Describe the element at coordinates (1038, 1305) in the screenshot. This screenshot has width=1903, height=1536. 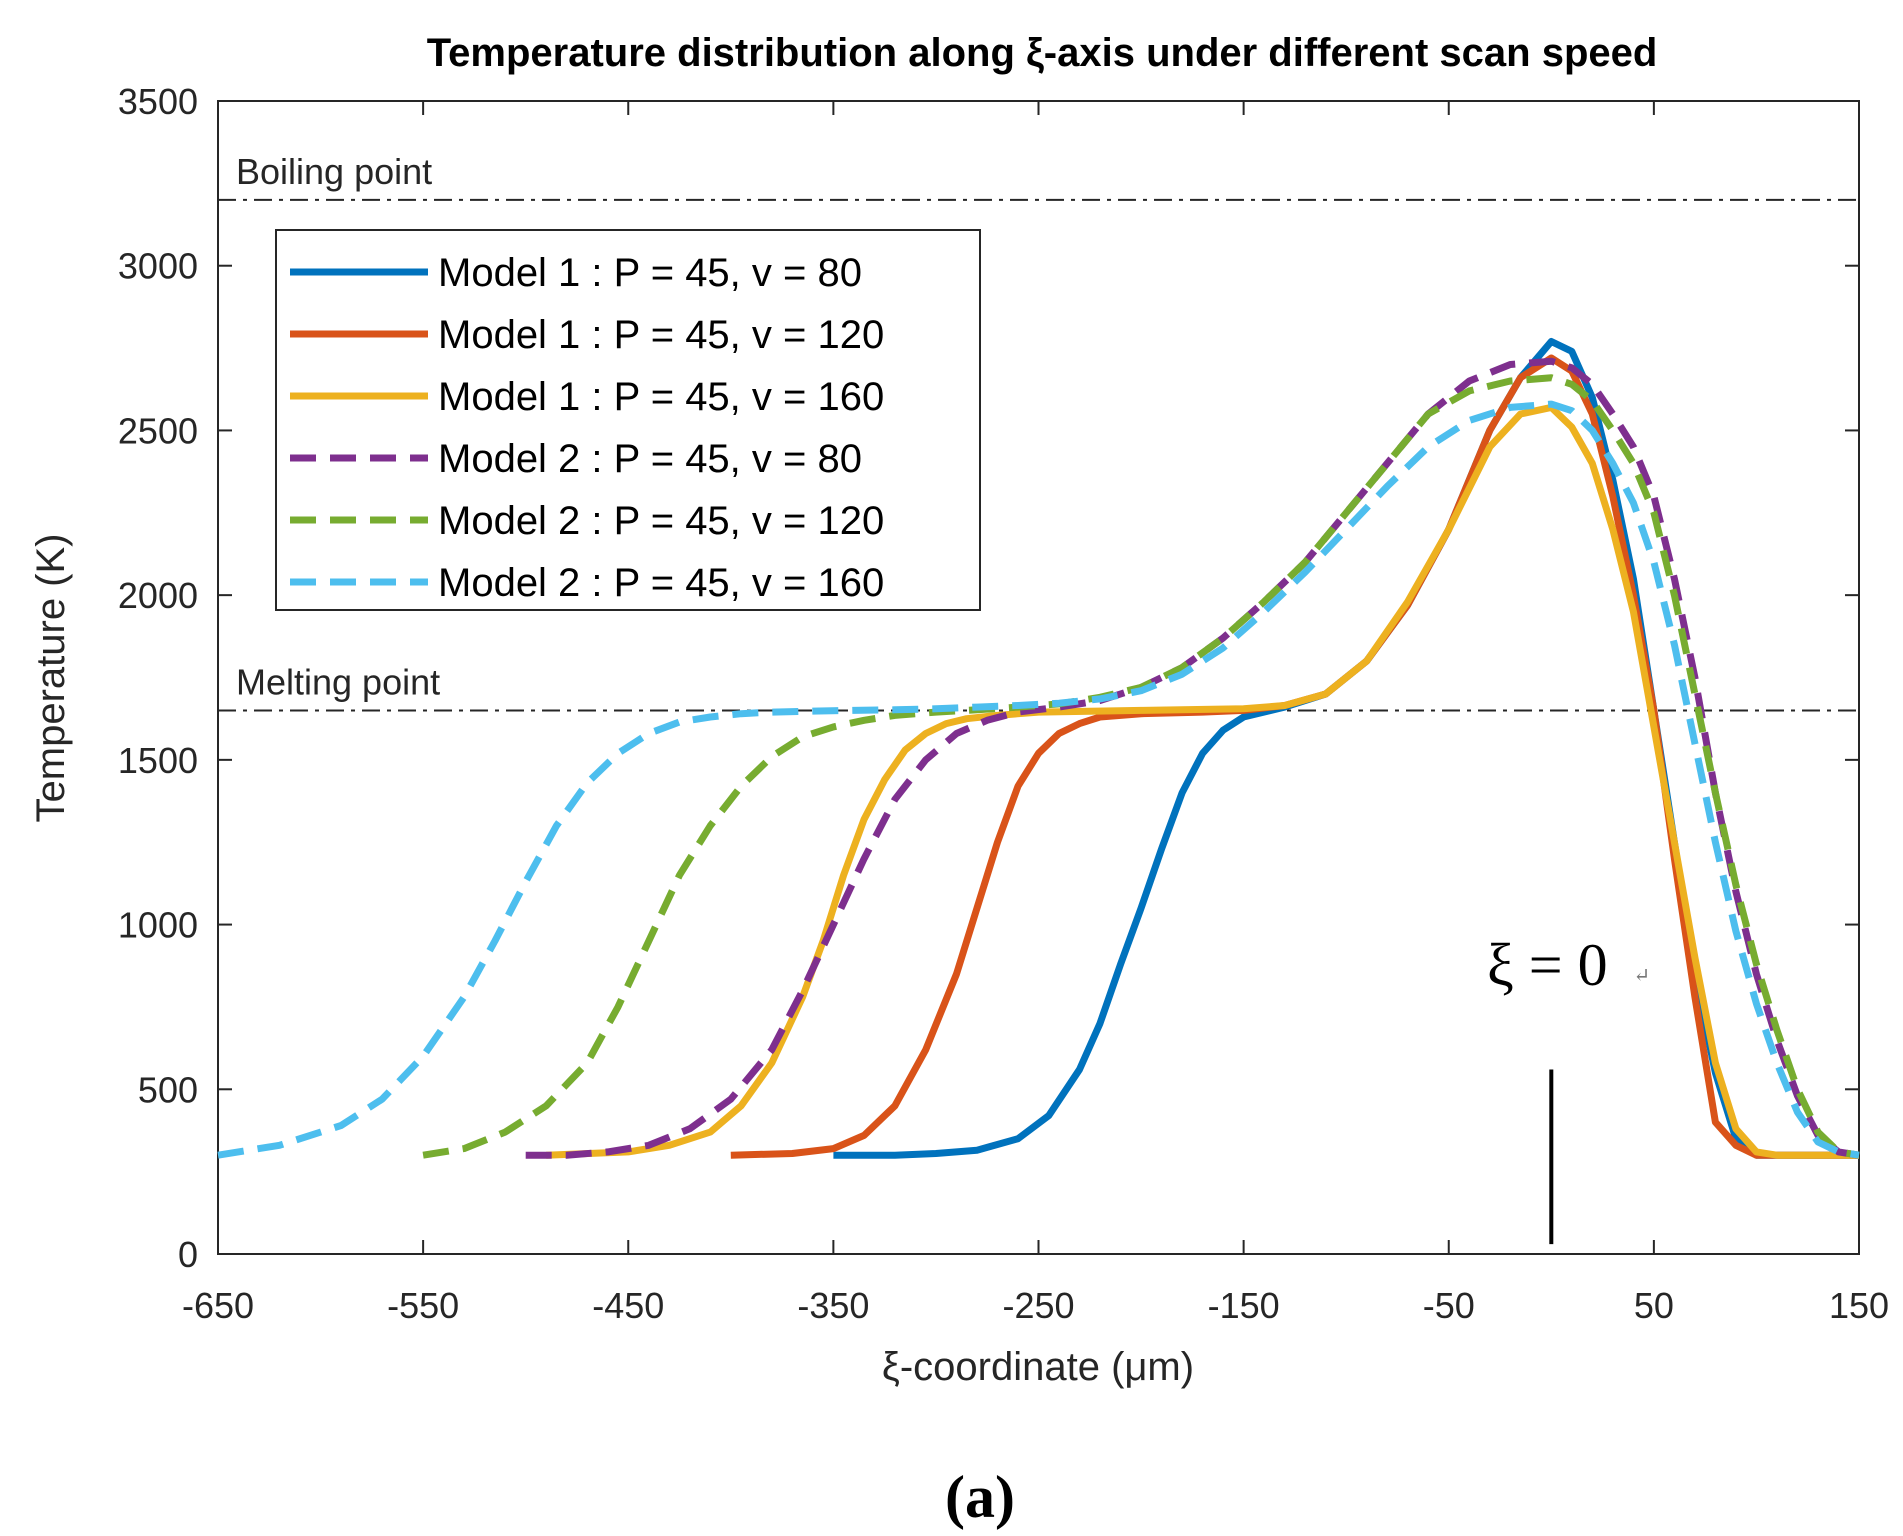
I see `x-tick-label: -250` at that location.